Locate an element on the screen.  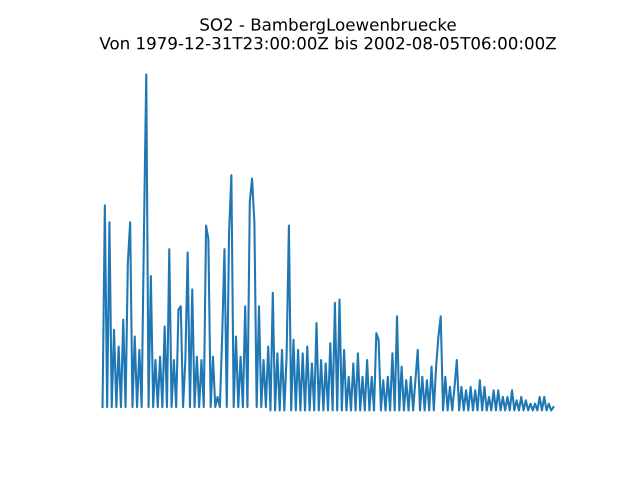
chart-subtitle: Von 1979-12-31T23:00:00Z bis 2002-08-05T06:00:00Z is located at coordinates (327, 43).